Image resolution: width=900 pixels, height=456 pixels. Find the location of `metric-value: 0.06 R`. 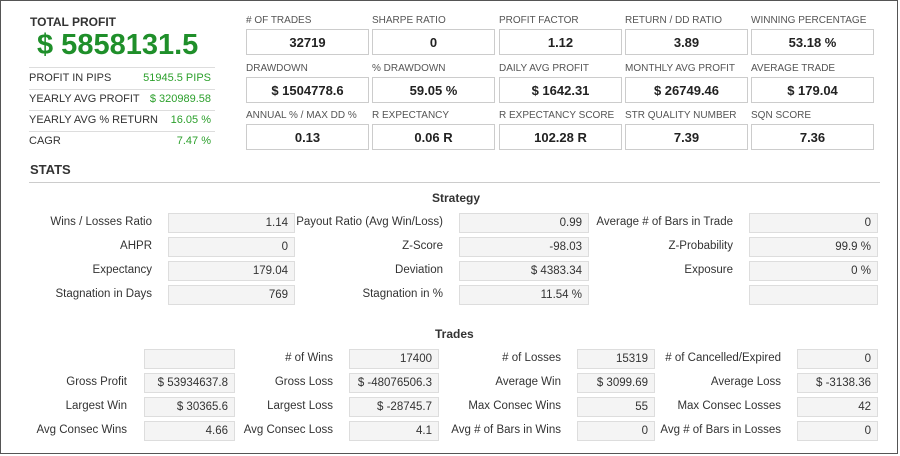

metric-value: 0.06 R is located at coordinates (433, 137).